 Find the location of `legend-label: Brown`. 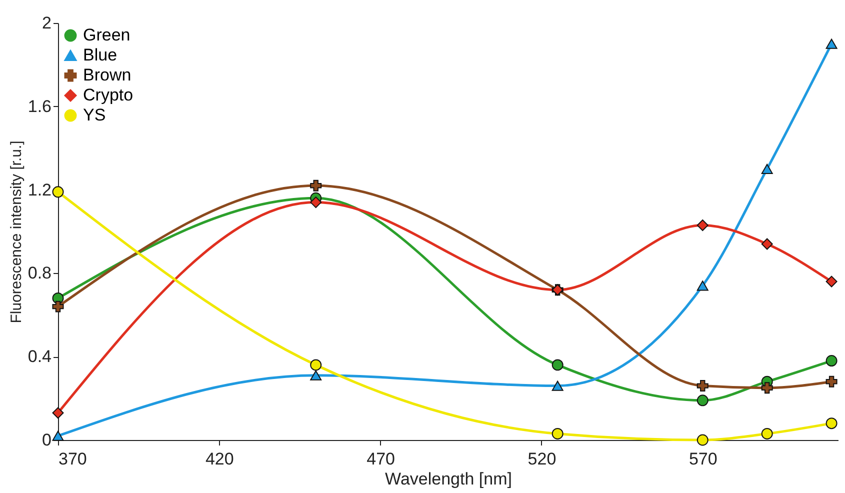

legend-label: Brown is located at coordinates (107, 75).